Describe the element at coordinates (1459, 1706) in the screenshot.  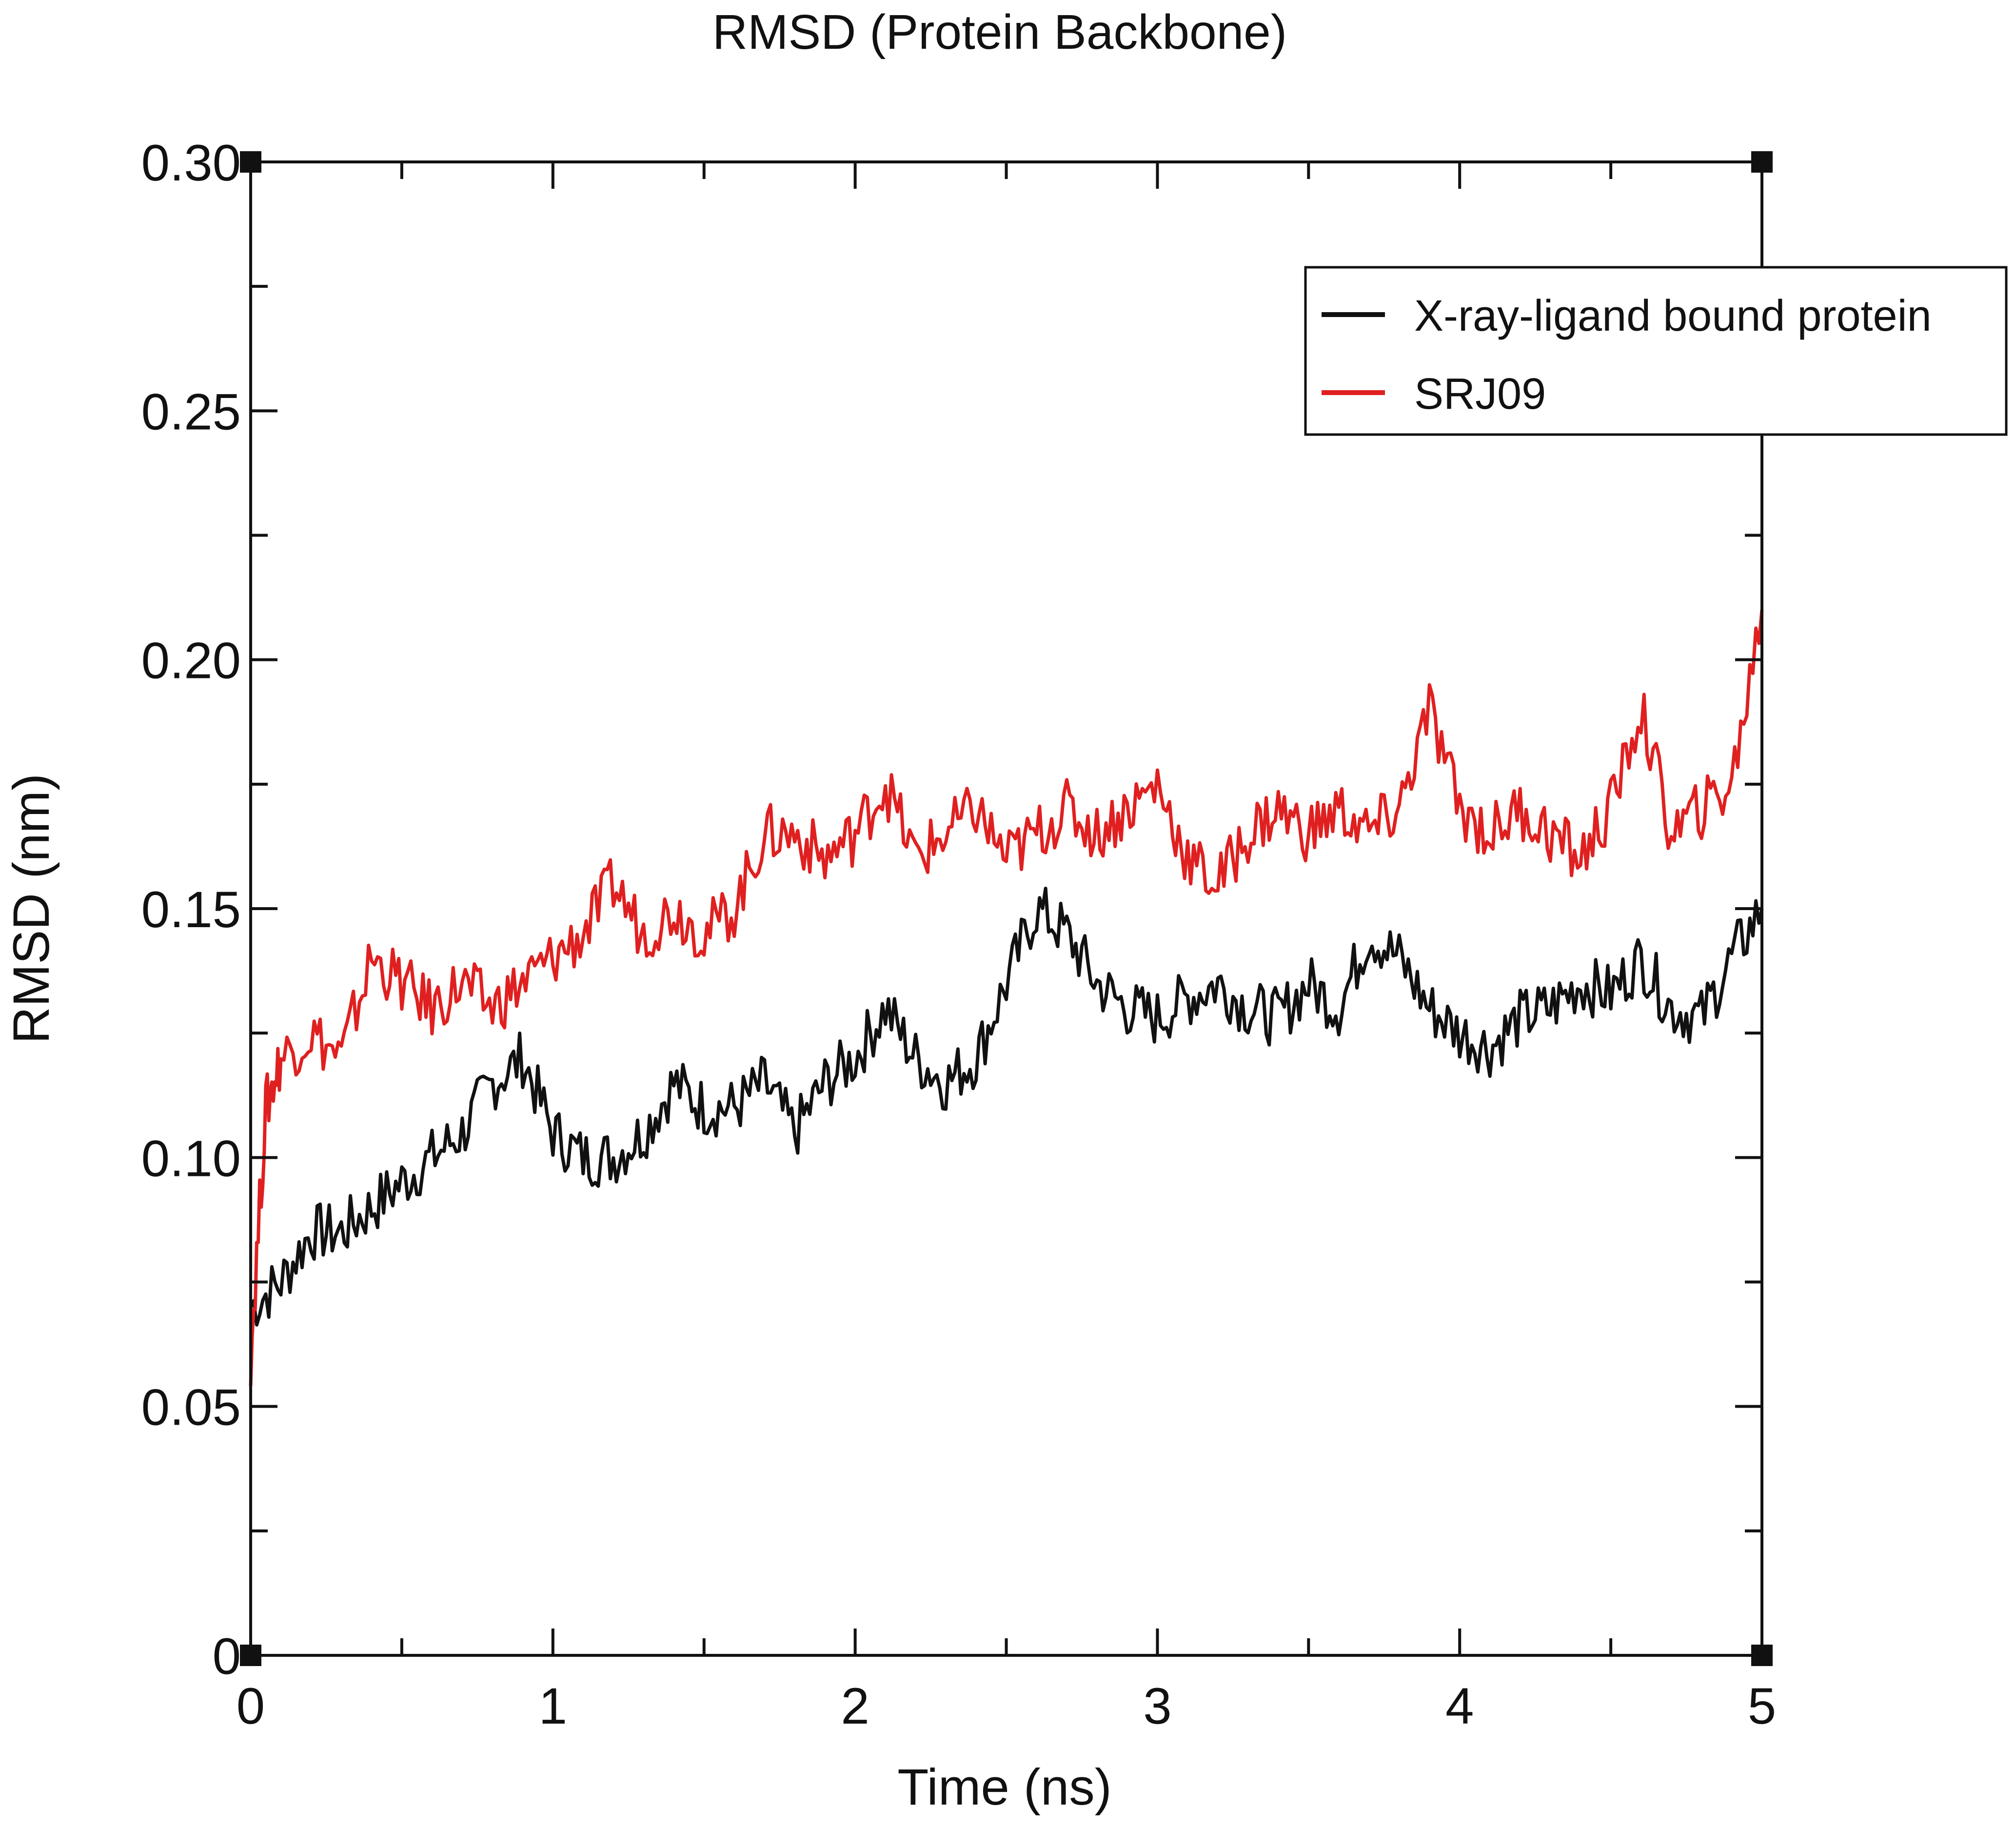
I see `x-tick-label: 4` at that location.